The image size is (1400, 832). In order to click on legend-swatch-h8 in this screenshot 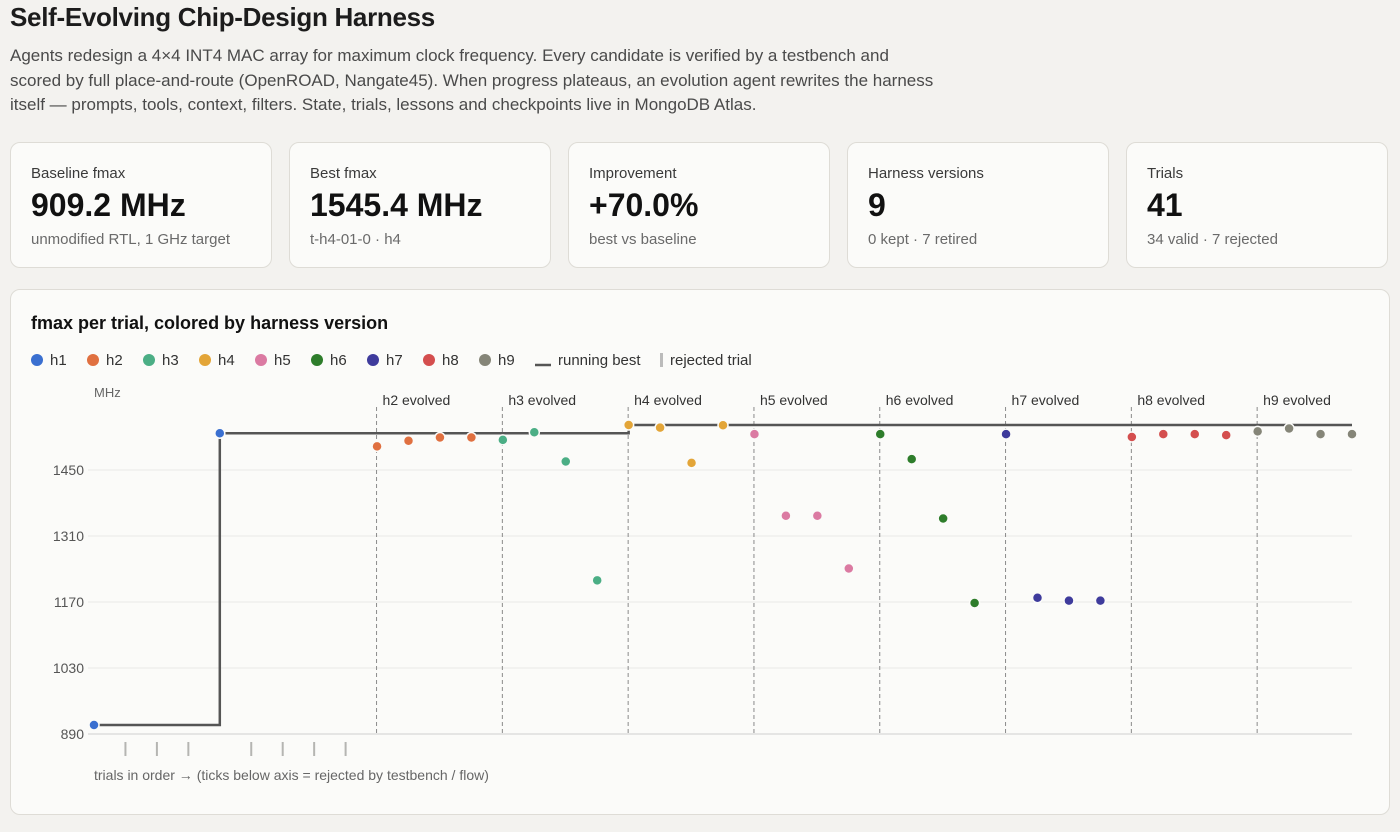, I will do `click(429, 360)`.